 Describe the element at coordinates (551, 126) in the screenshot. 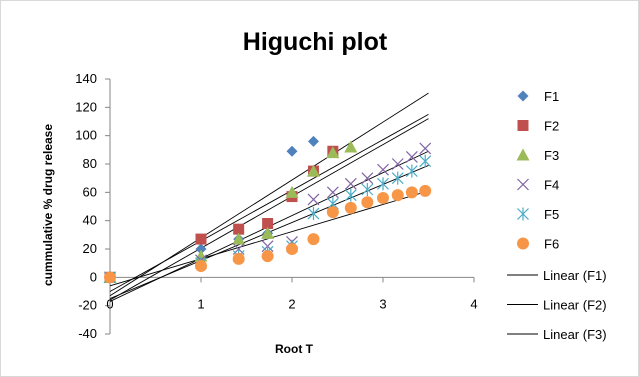

I see `legend-label-f2: F2` at that location.